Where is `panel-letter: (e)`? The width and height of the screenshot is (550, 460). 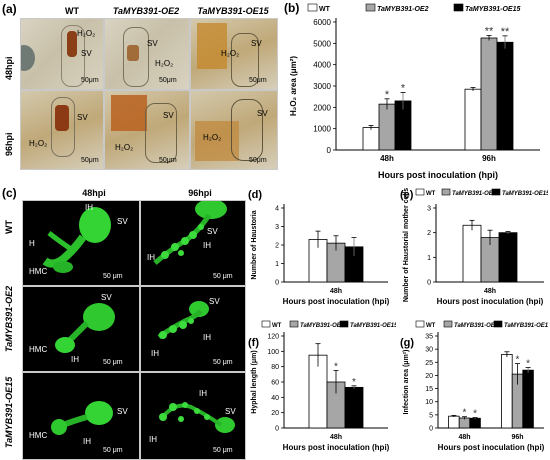
panel-letter: (e) is located at coordinates (407, 195).